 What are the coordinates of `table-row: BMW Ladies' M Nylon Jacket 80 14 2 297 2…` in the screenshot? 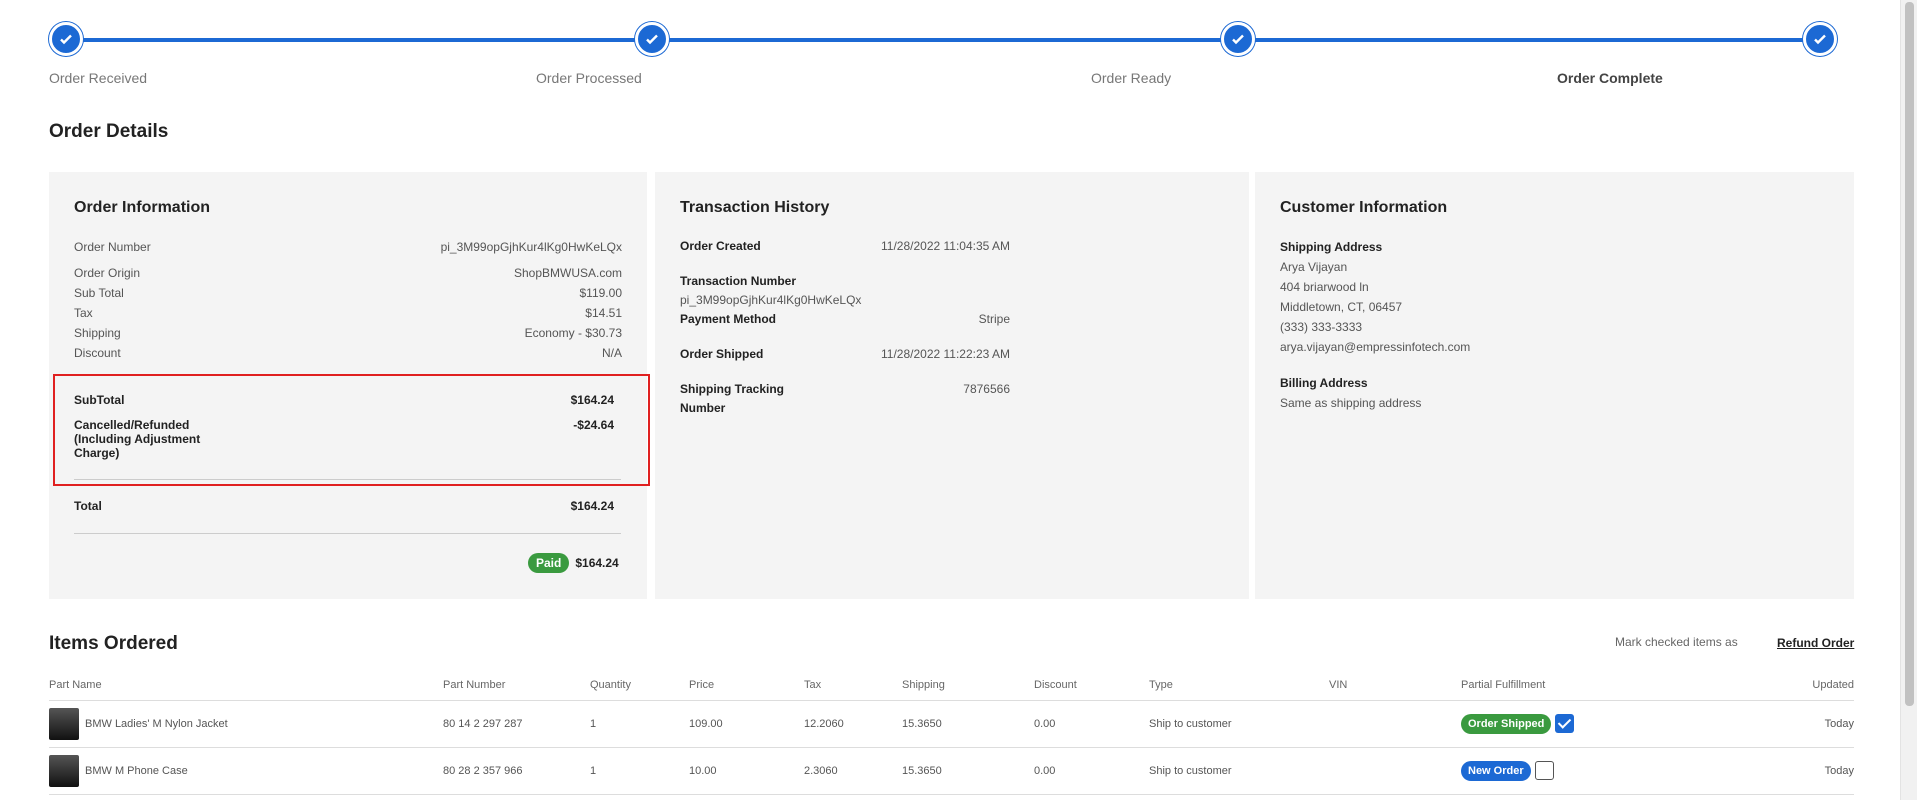 It's located at (951, 724).